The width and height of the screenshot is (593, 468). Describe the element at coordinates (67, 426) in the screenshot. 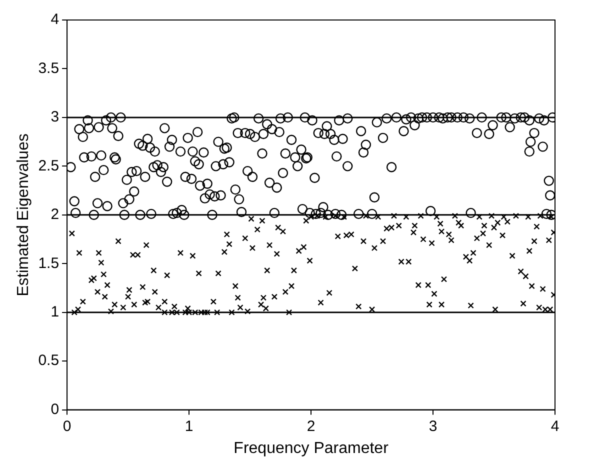

I see `x-tick-label: 0` at that location.